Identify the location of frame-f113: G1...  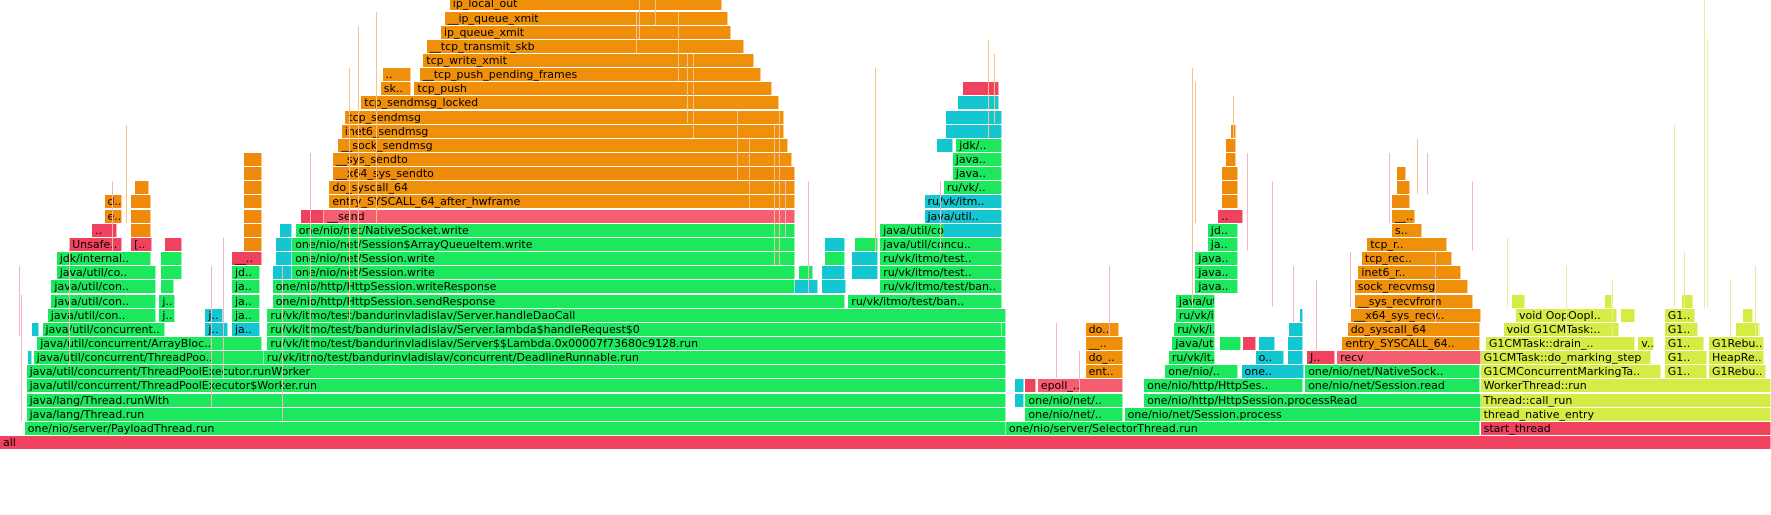
(1681, 329).